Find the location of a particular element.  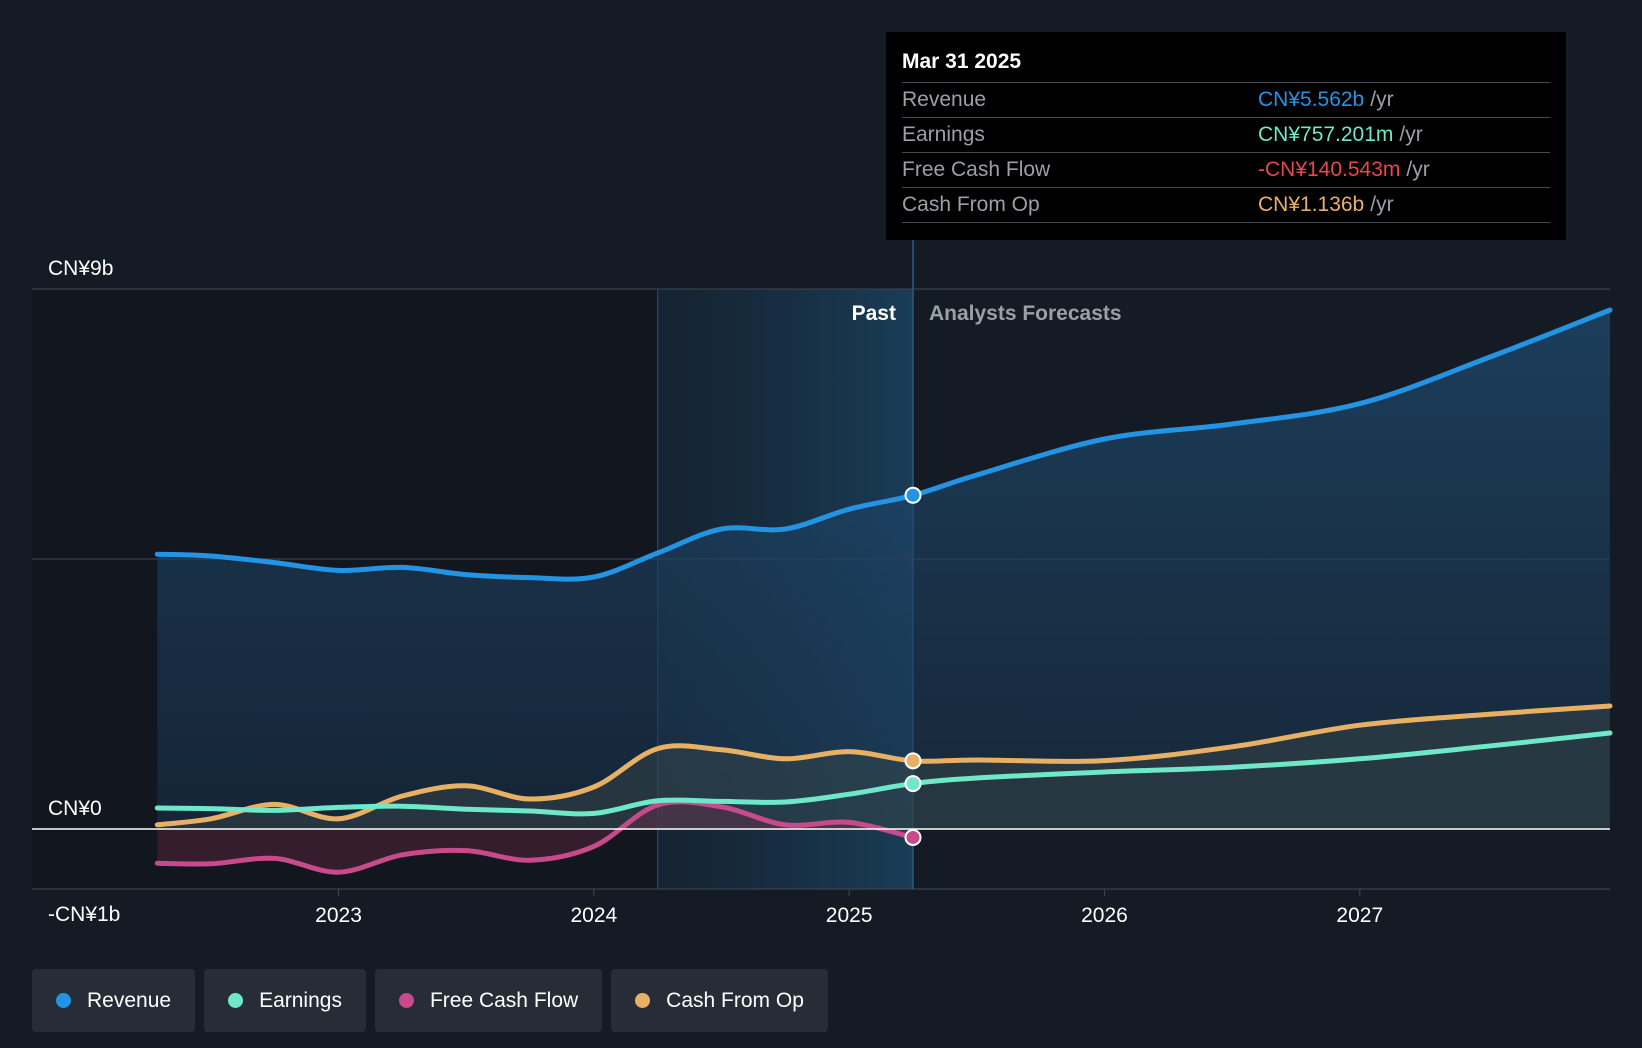

free-cash-flow-area is located at coordinates (535, 837).